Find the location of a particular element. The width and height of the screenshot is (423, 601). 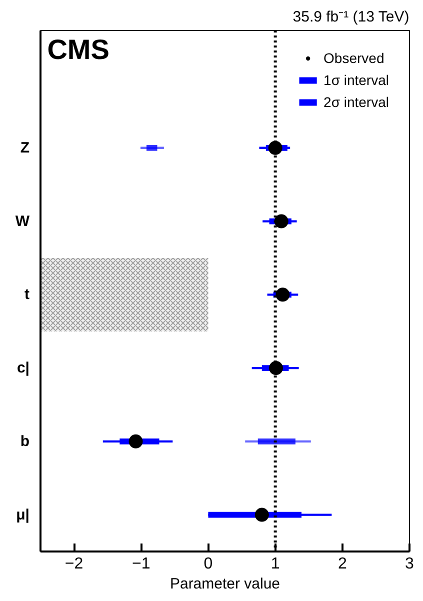

x-tick-label: −1 is located at coordinates (141, 564).